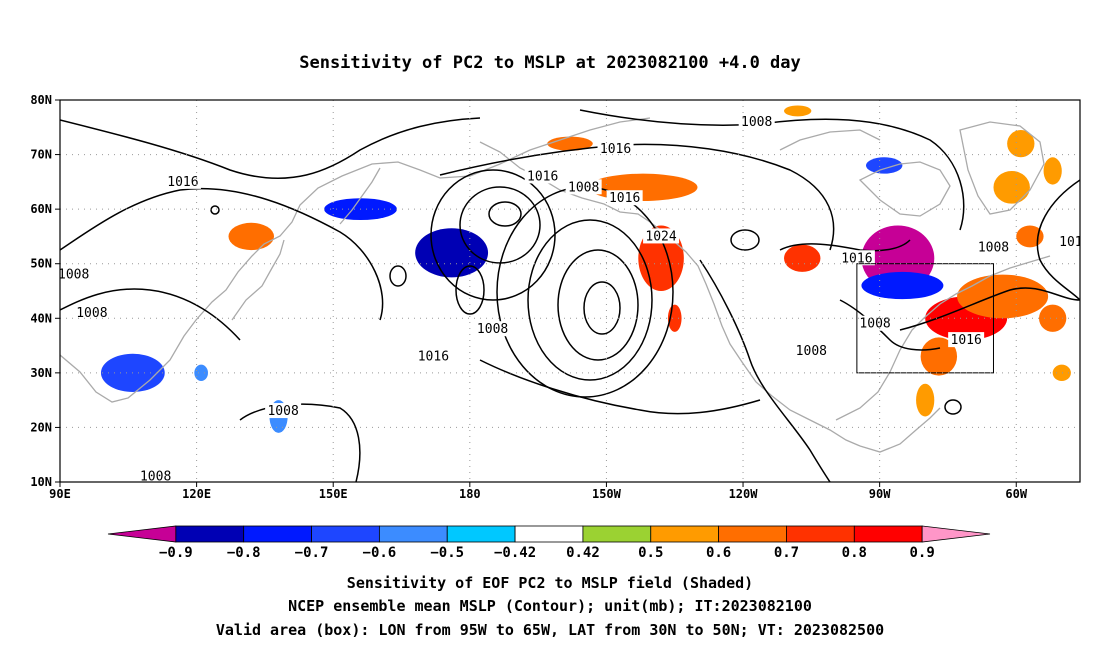 This screenshot has height=650, width=1100. What do you see at coordinates (150, 314) in the screenshot?
I see `contour-1008-asia` at bounding box center [150, 314].